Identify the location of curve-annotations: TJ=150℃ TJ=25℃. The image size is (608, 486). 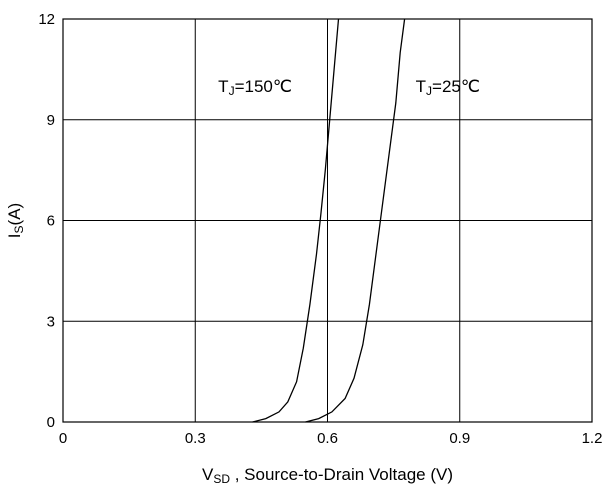
(349, 87).